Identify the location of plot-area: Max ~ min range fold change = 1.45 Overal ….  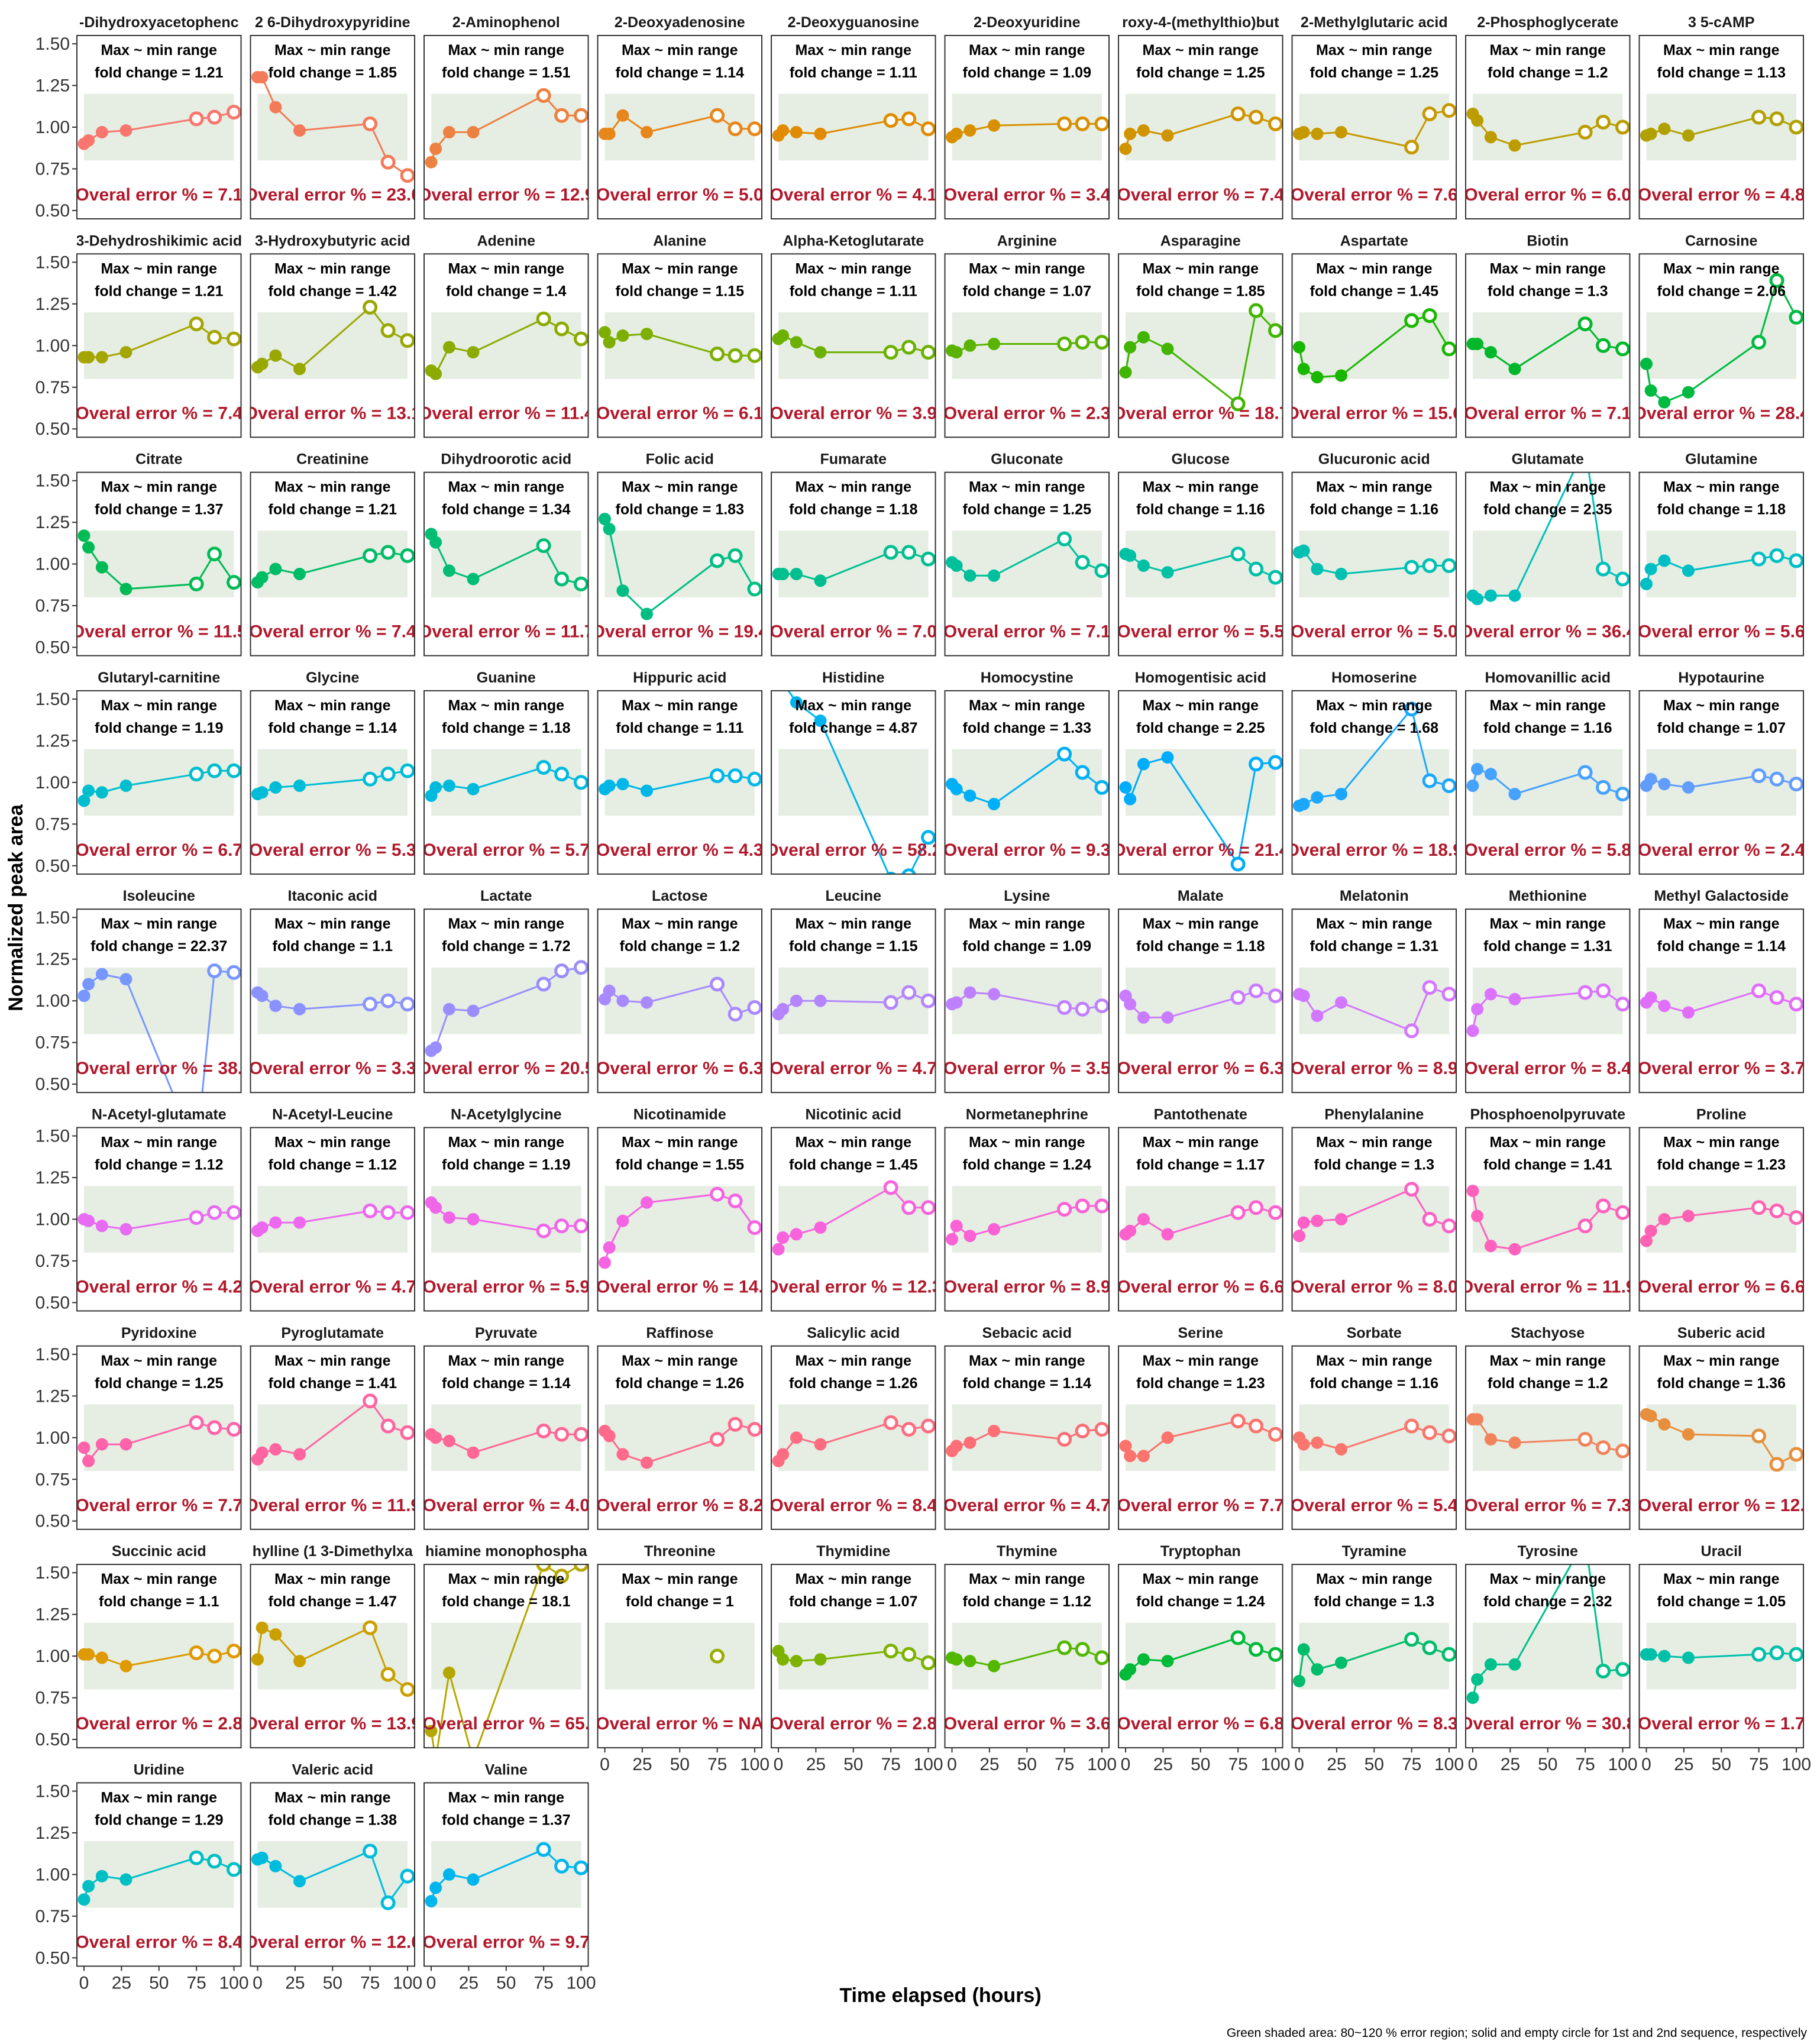
(1374, 341).